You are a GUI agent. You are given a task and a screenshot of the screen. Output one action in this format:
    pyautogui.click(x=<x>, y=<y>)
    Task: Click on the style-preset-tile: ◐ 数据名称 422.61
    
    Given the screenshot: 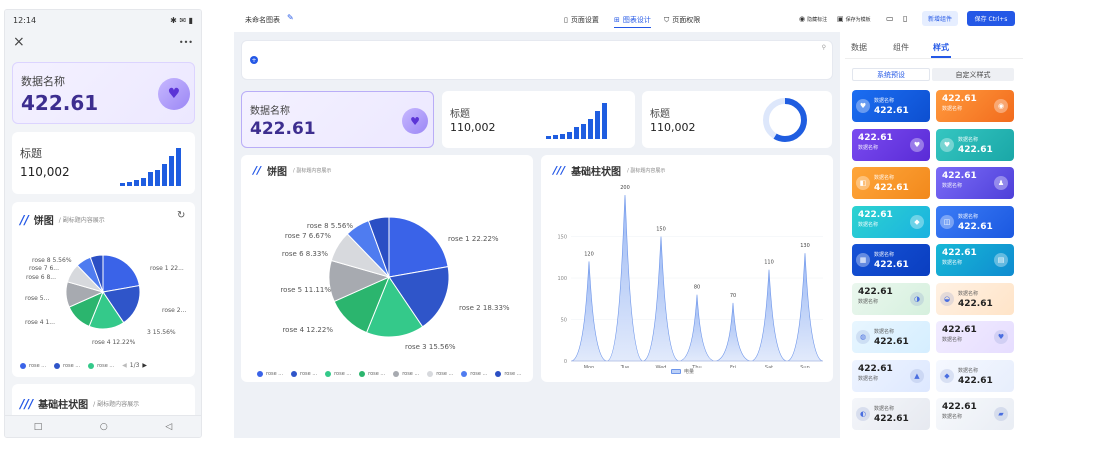 What is the action you would take?
    pyautogui.click(x=891, y=414)
    